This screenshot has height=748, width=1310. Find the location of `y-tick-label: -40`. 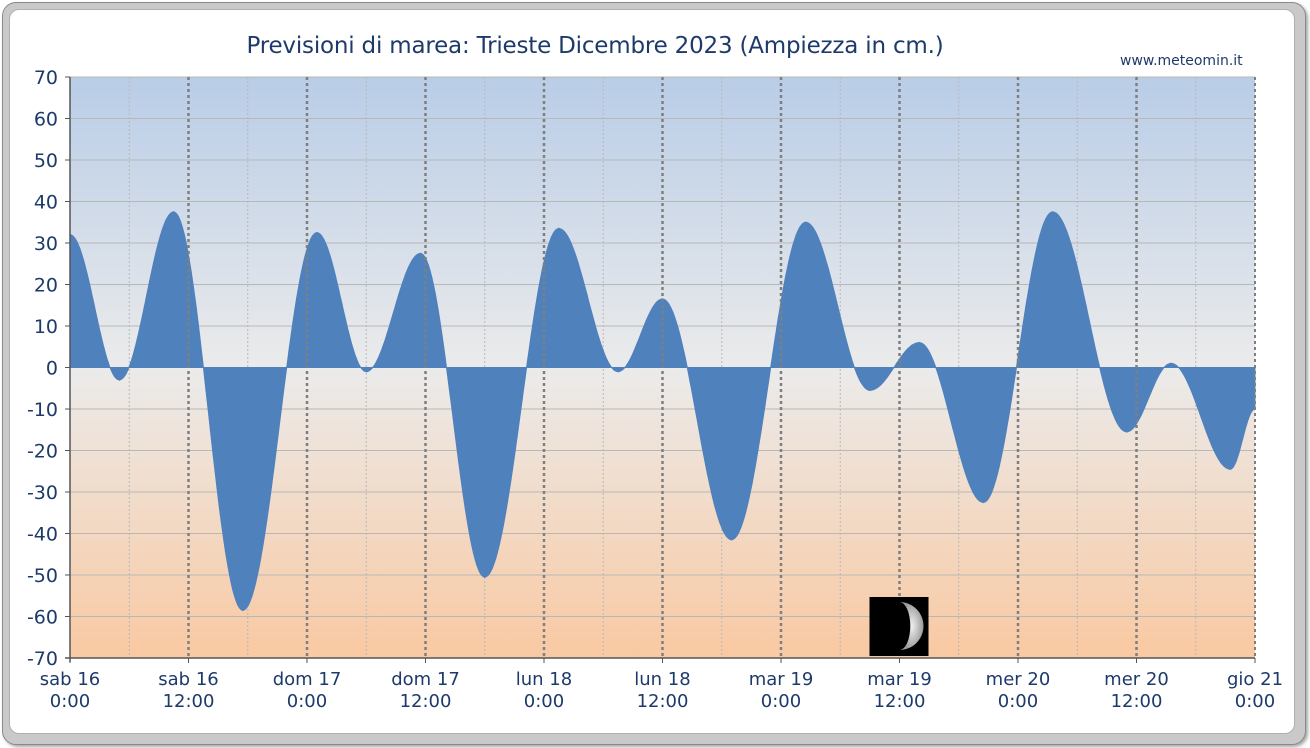

y-tick-label: -40 is located at coordinates (42, 535).